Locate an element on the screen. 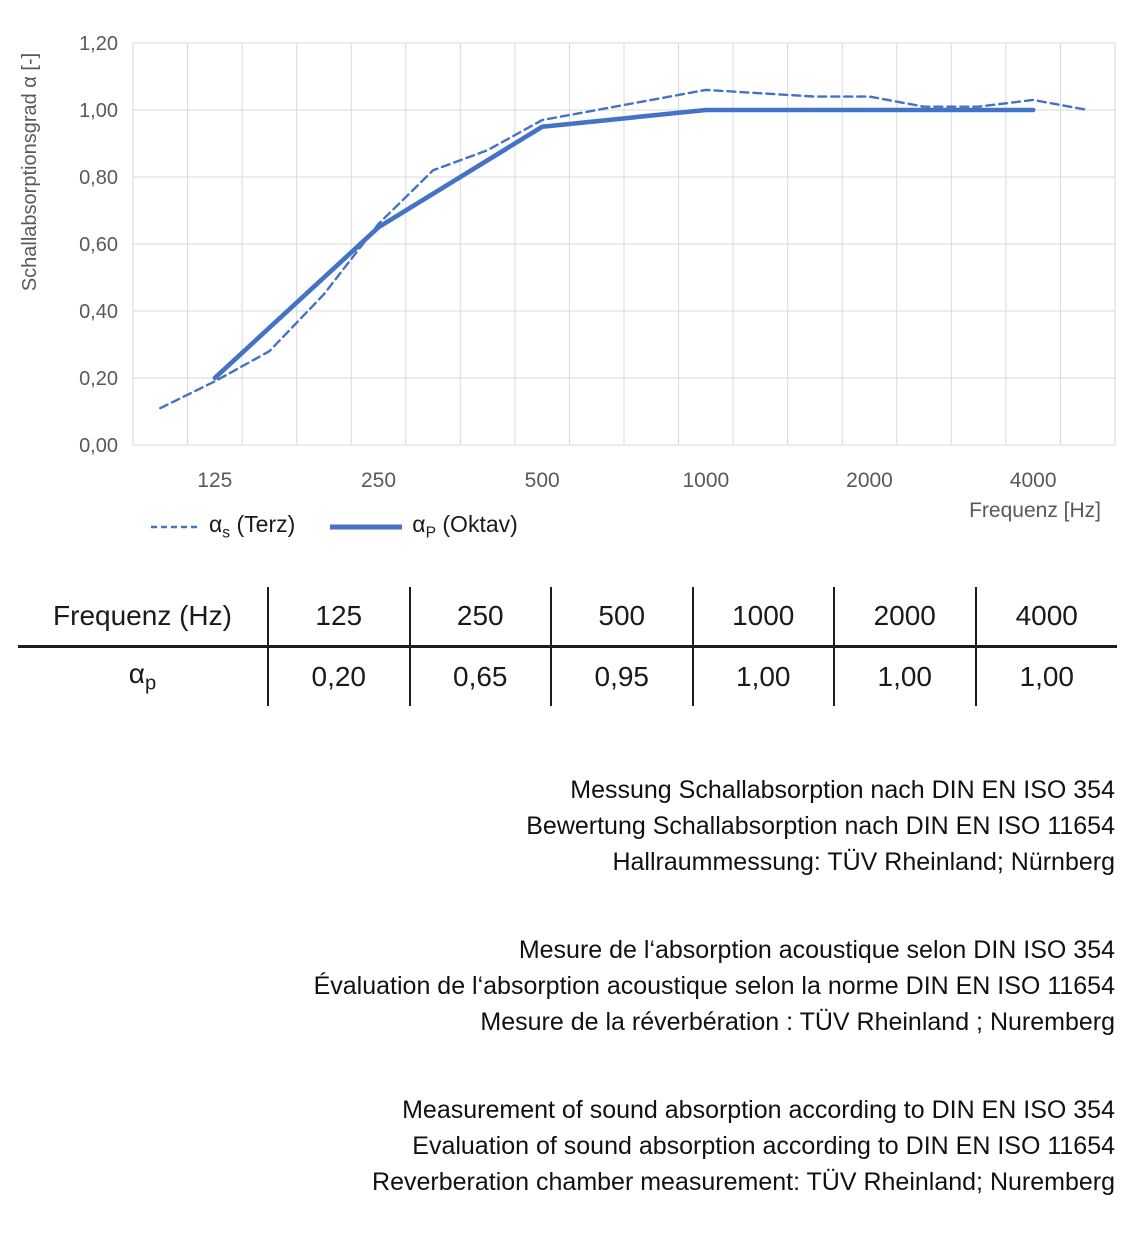 This screenshot has width=1135, height=1234. y-tick-label: 0,40 is located at coordinates (98, 312).